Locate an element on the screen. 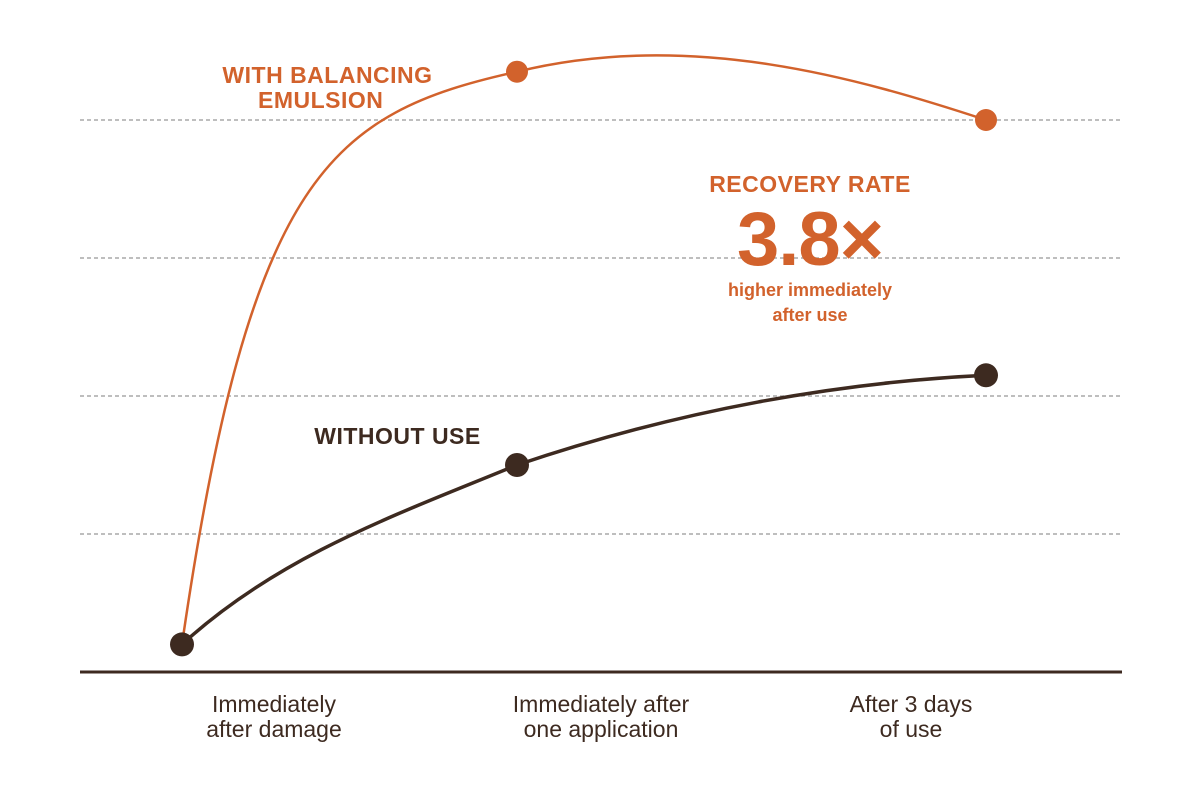 The width and height of the screenshot is (1202, 811). annotation-caption-line-2: after use is located at coordinates (810, 315).